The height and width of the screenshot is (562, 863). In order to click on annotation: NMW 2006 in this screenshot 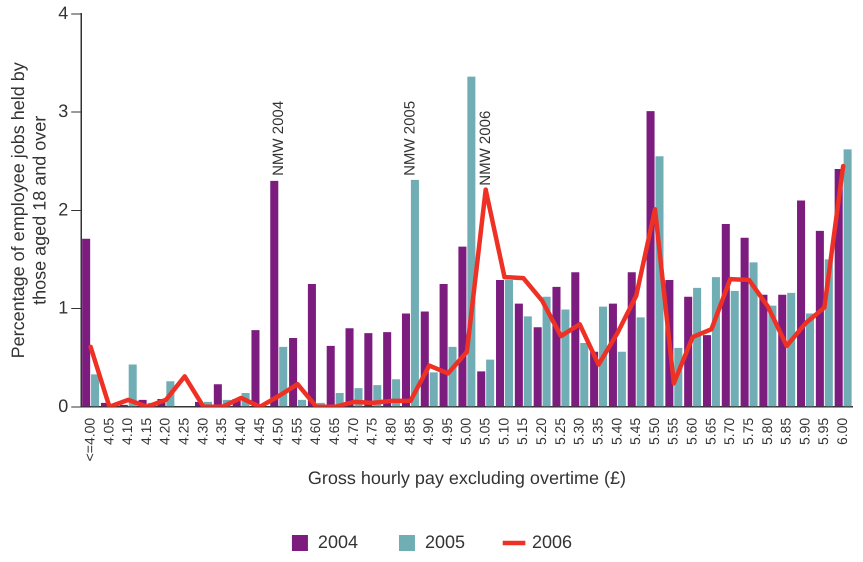, I will do `click(485, 148)`.